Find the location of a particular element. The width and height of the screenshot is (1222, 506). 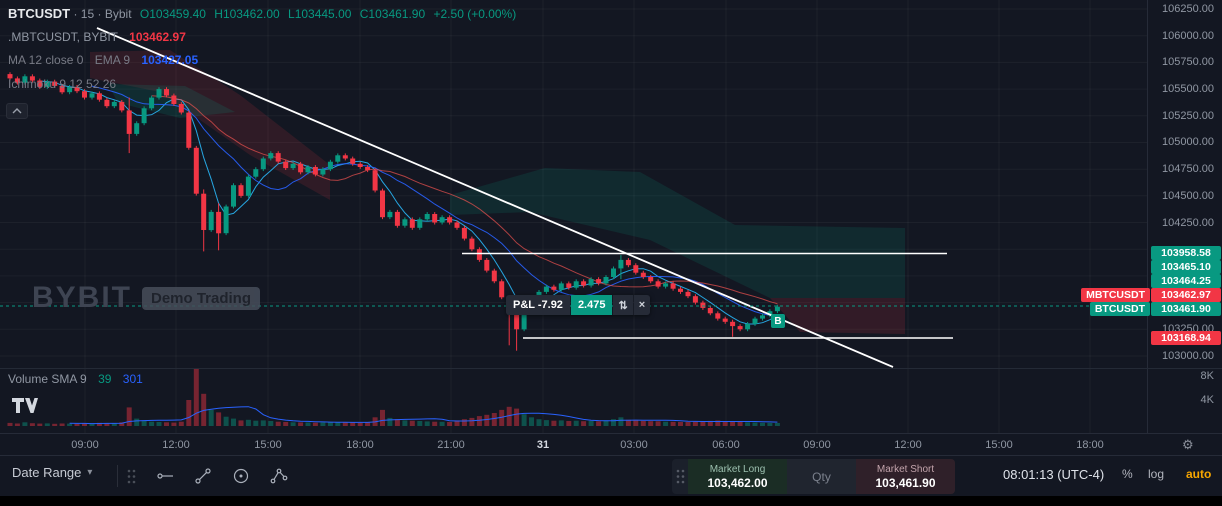

index-legend-row: .MBTCUSDT, BYBIT 103462.97 is located at coordinates (97, 37).